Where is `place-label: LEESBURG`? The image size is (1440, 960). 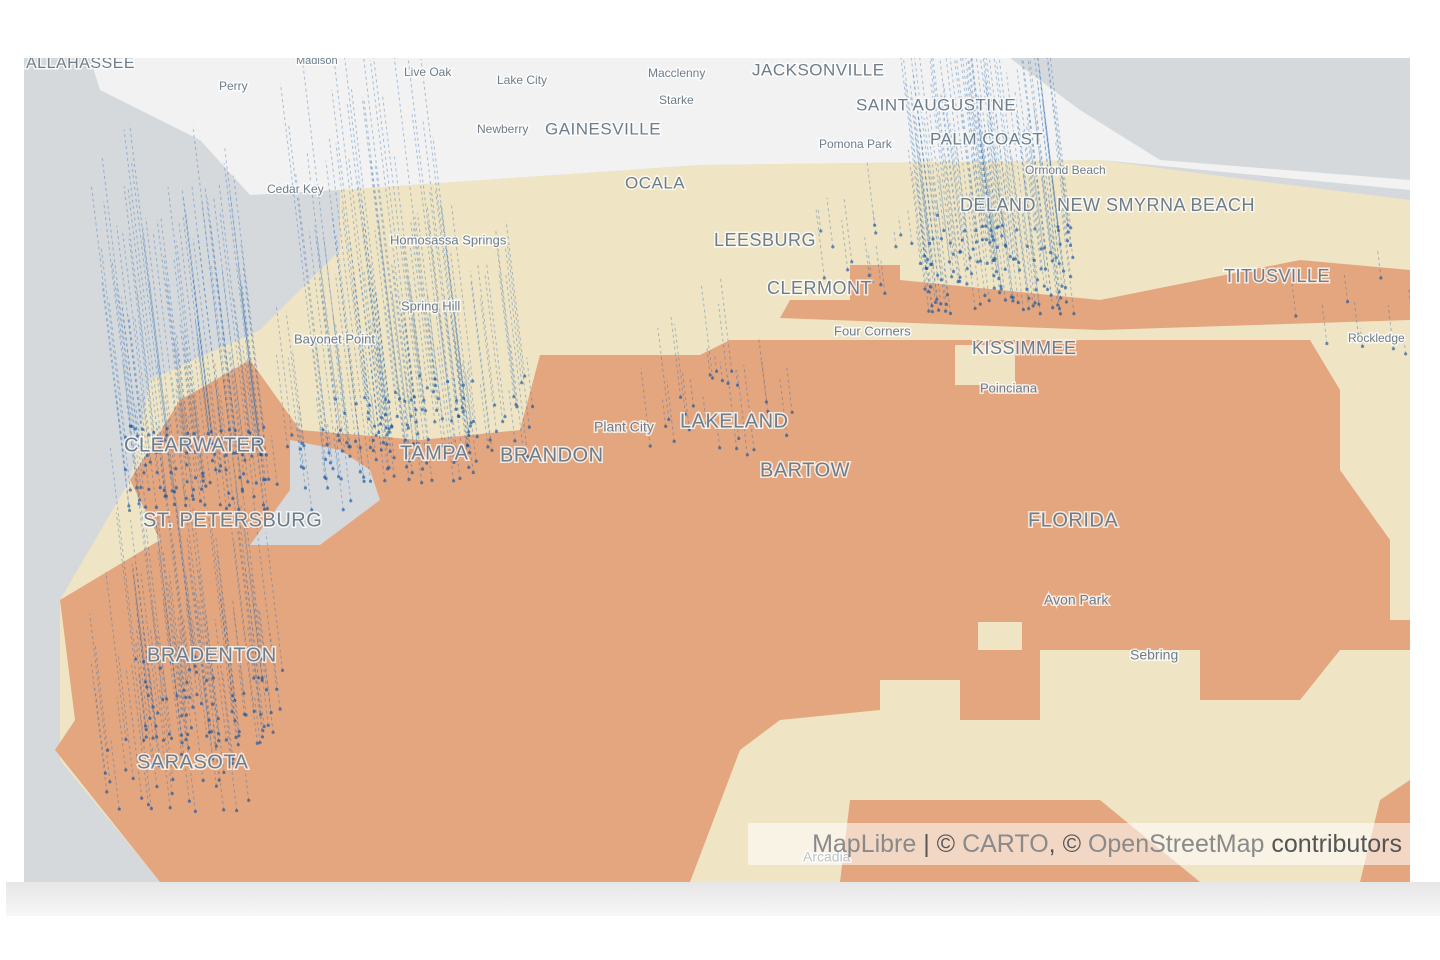 place-label: LEESBURG is located at coordinates (765, 240).